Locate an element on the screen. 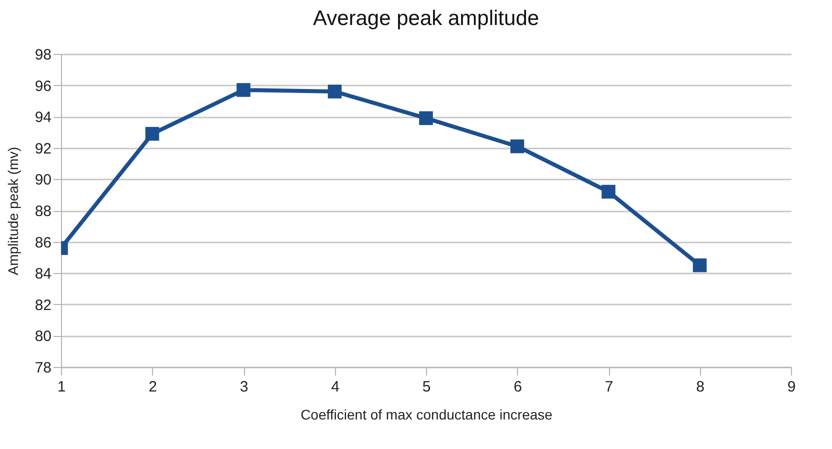  y-tick-label: 90 is located at coordinates (43, 180).